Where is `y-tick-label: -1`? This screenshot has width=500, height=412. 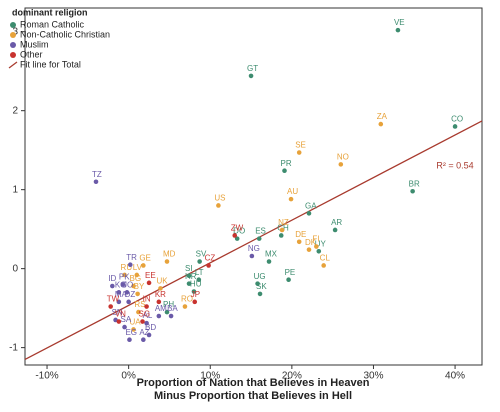
y-tick-label: -1 is located at coordinates (13, 347).